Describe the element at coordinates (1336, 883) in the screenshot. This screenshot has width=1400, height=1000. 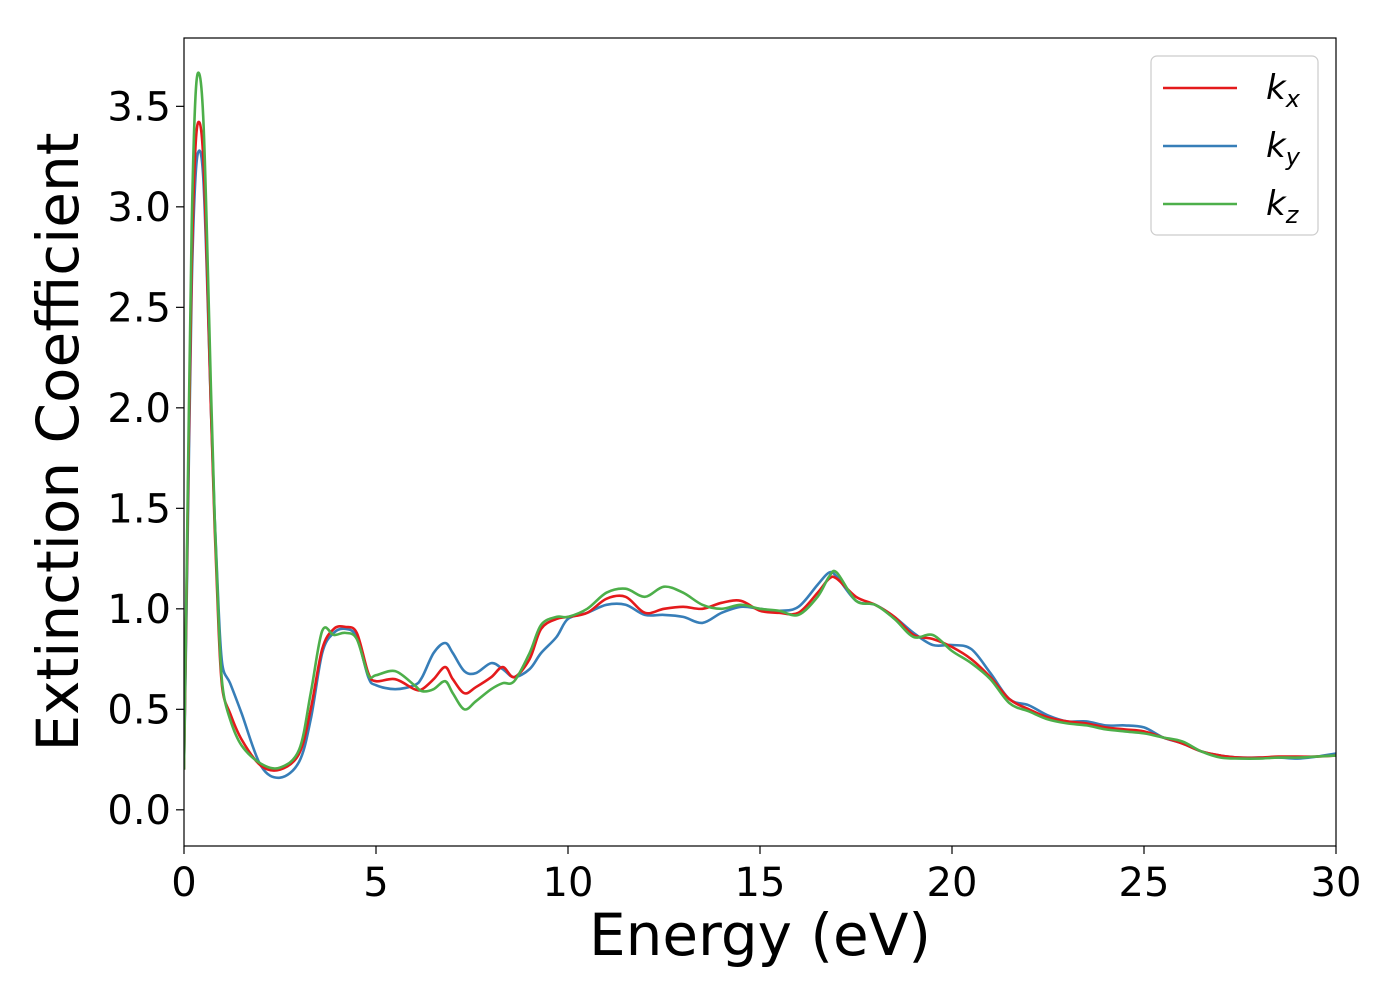
I see `x-tick-label: 30` at that location.